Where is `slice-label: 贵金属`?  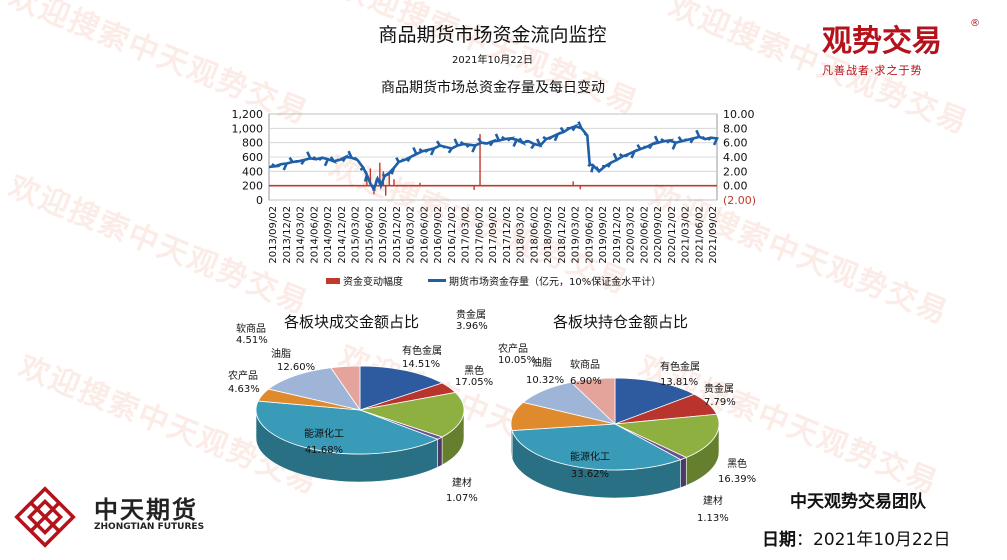 slice-label: 贵金属 is located at coordinates (719, 389).